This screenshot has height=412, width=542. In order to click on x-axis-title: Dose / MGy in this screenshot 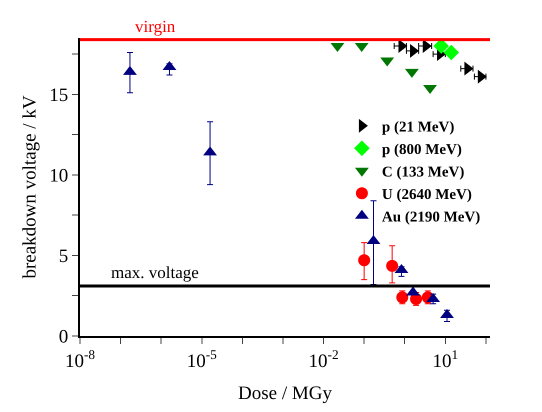, I will do `click(285, 393)`.